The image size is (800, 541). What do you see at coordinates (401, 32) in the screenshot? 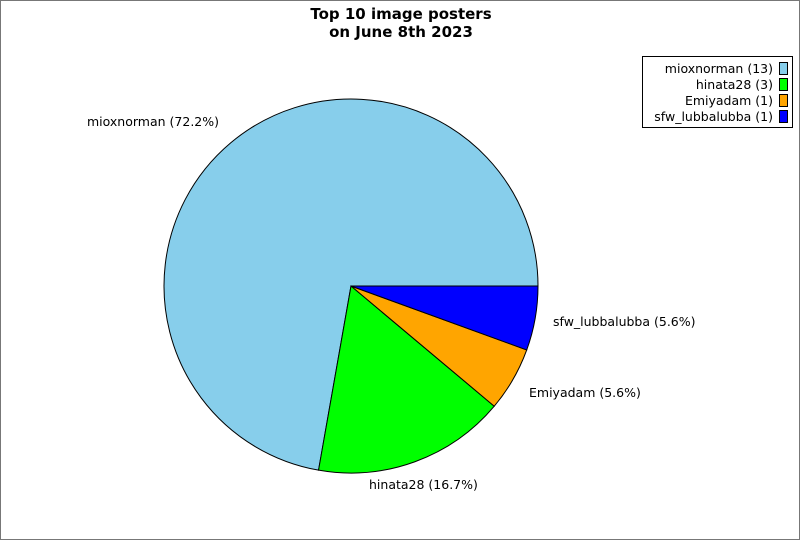
I see `chart-title-line-2: on June 8th 2023` at bounding box center [401, 32].